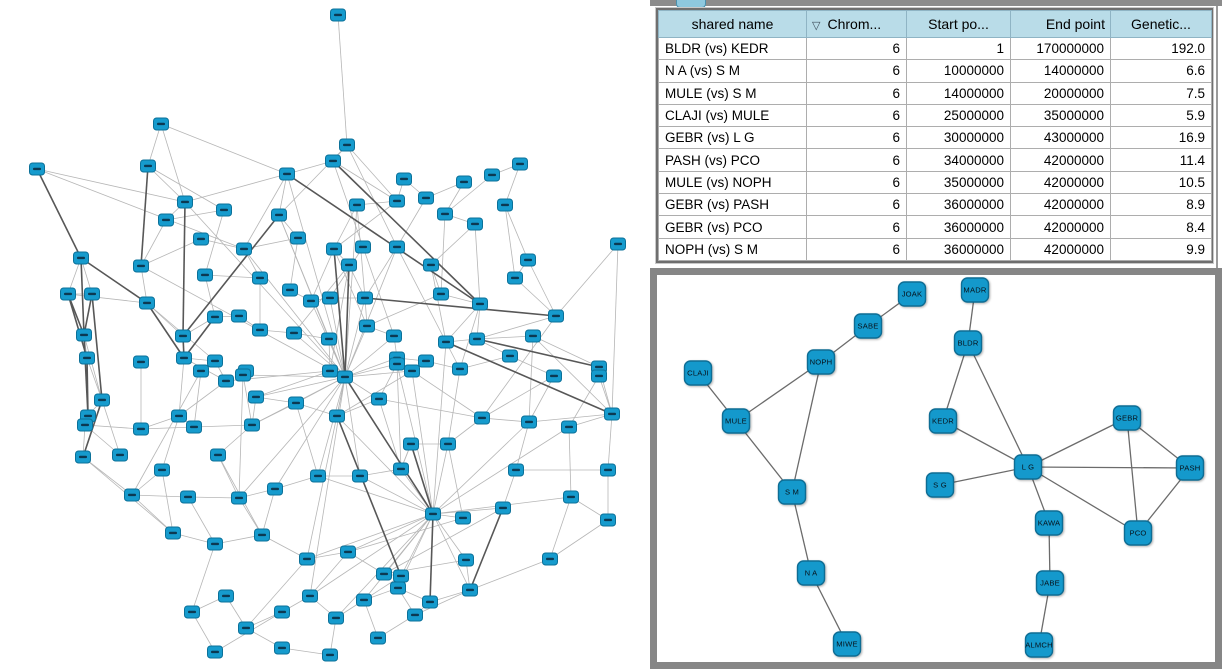  What do you see at coordinates (847, 644) in the screenshot?
I see `node-MIWE: MIWE` at bounding box center [847, 644].